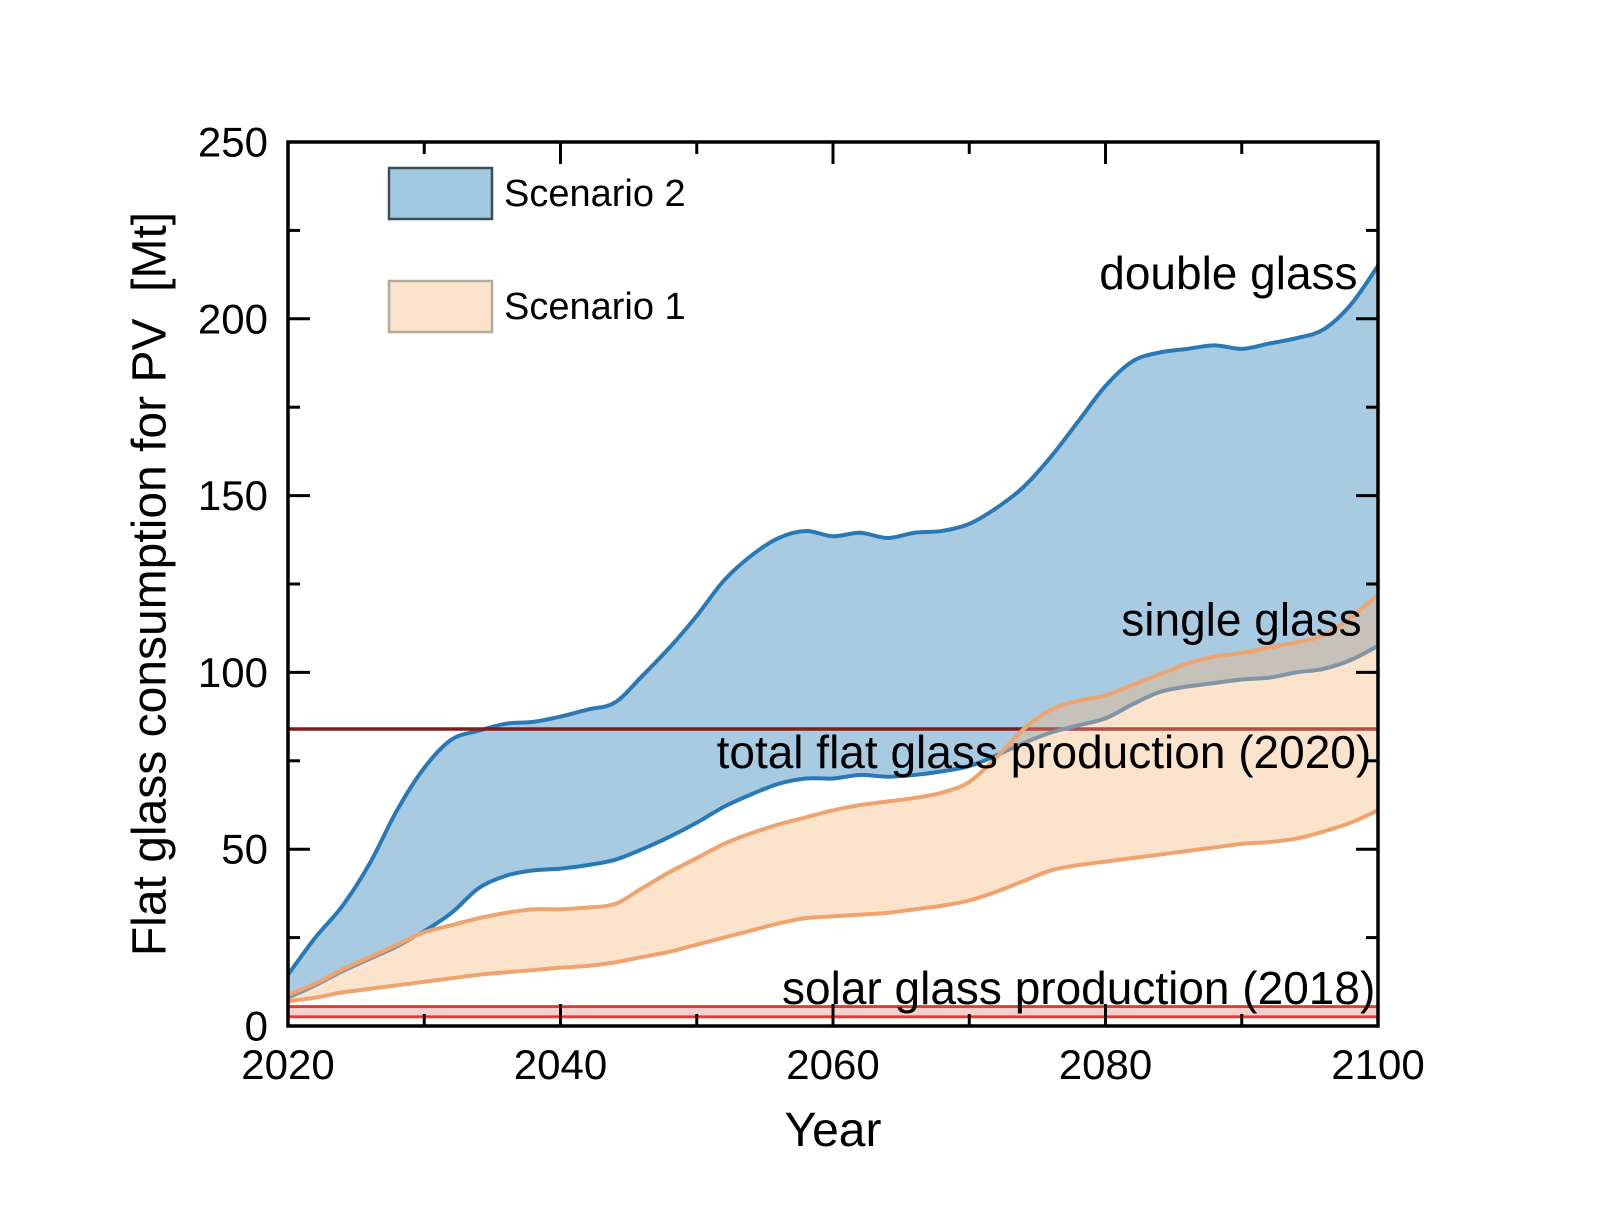 The image size is (1608, 1231). I want to click on annotation-solar-glass-production-2018: solar glass production (2018), so click(1078, 988).